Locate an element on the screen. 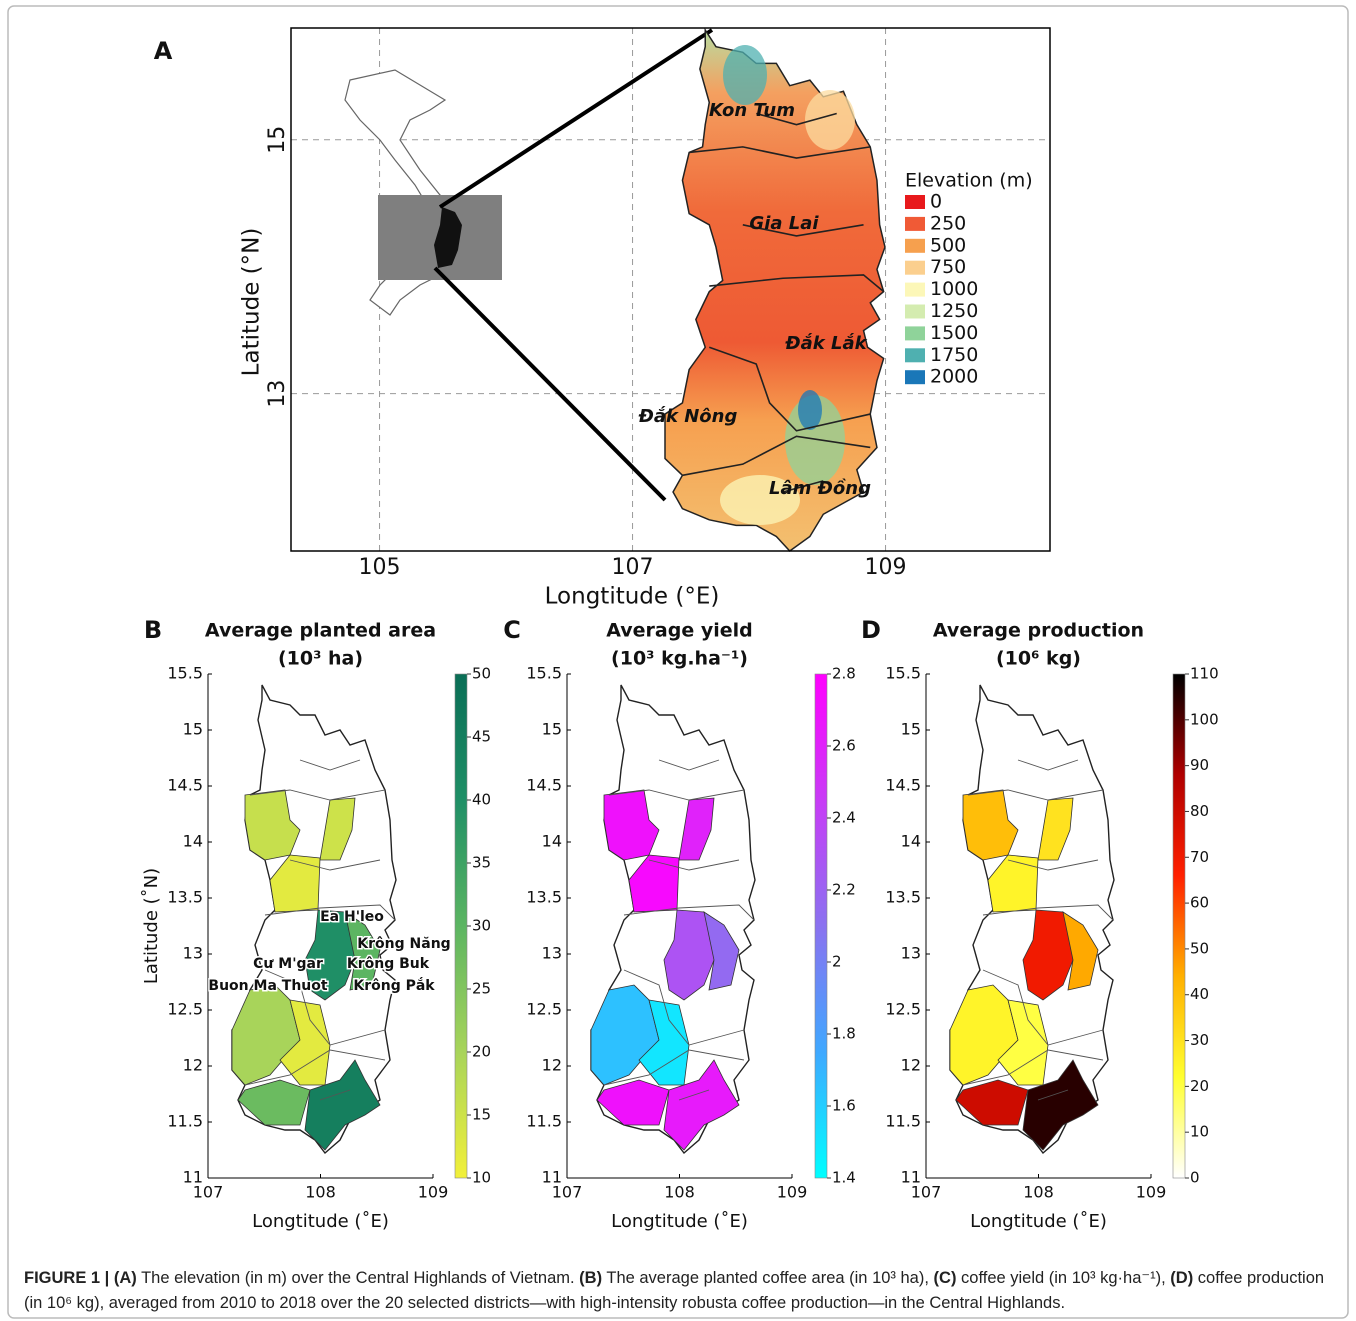  district-label: Buon Ma Thuot is located at coordinates (267, 986).